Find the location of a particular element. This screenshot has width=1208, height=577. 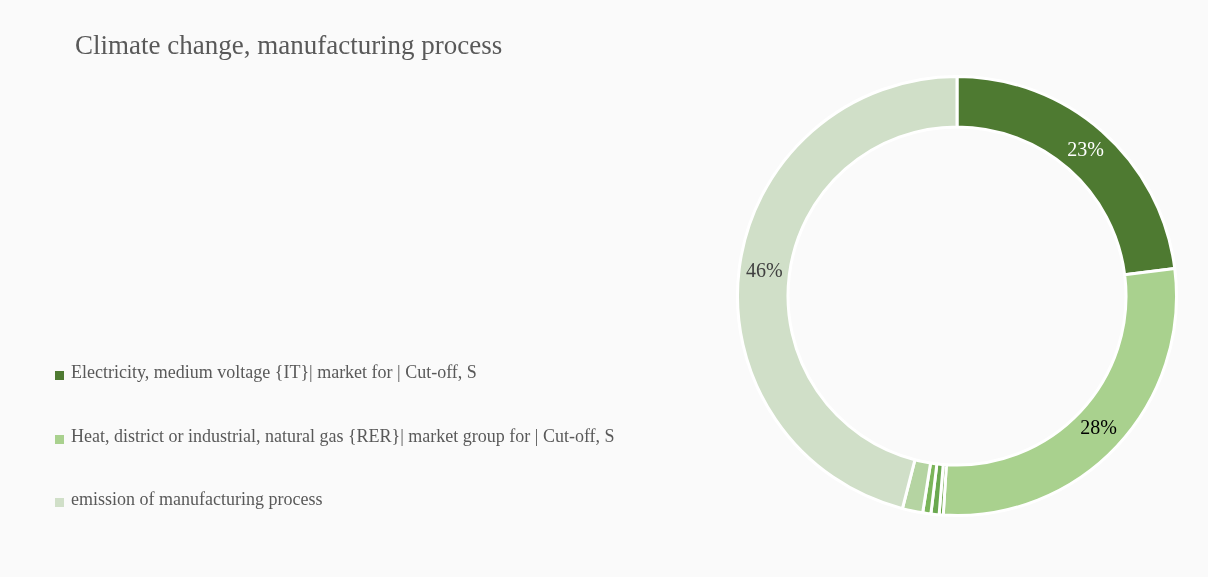

legend-label: Electricity, medium voltage {IT}| market for | Cut-off, S is located at coordinates (274, 372).